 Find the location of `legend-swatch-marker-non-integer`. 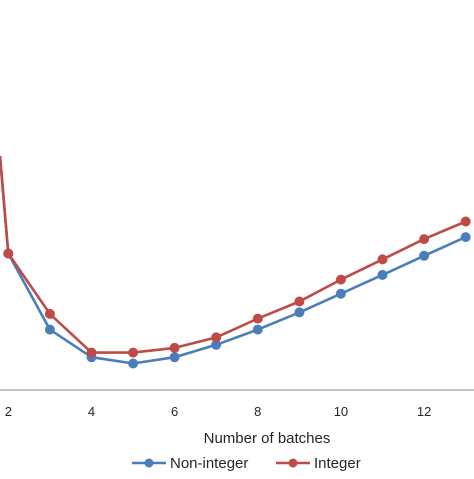

legend-swatch-marker-non-integer is located at coordinates (149, 463).